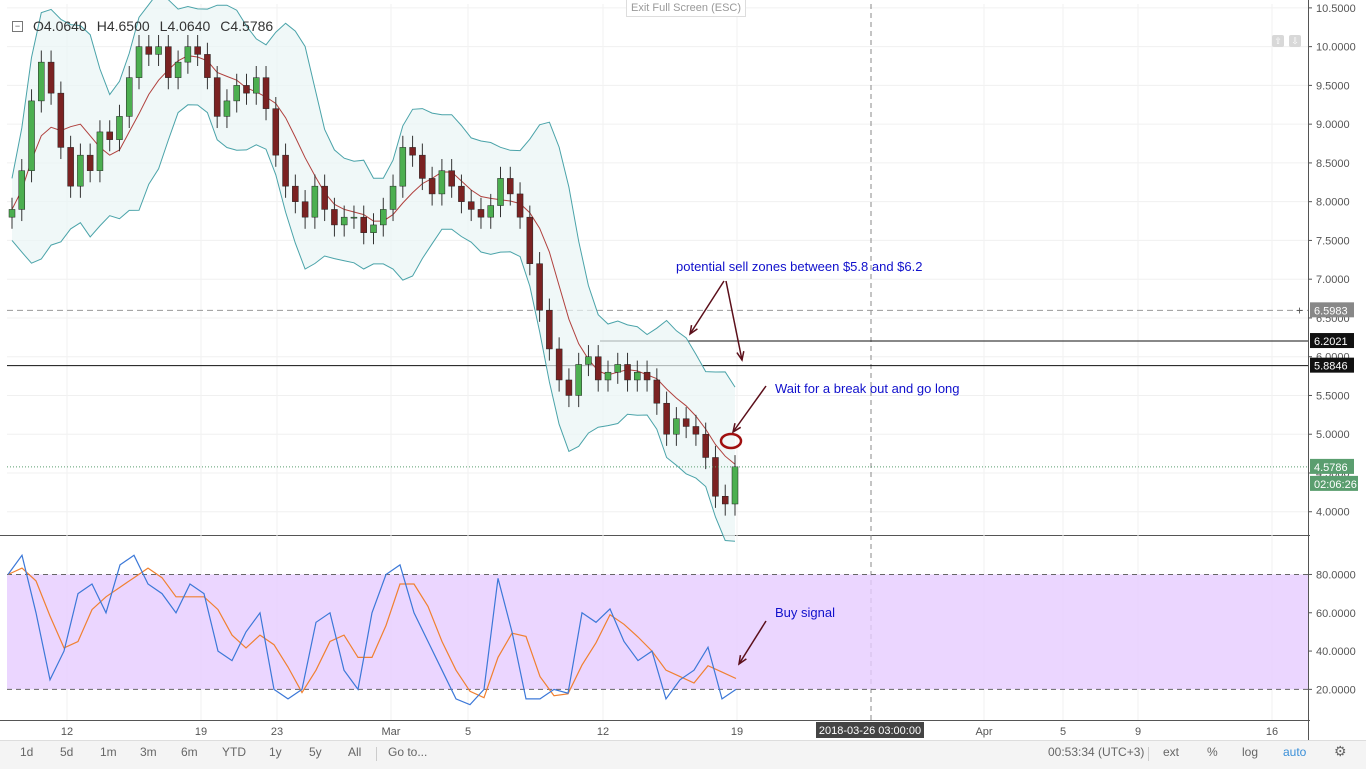 The image size is (1366, 769). I want to click on price-tick-label: 9.0000, so click(1333, 125).